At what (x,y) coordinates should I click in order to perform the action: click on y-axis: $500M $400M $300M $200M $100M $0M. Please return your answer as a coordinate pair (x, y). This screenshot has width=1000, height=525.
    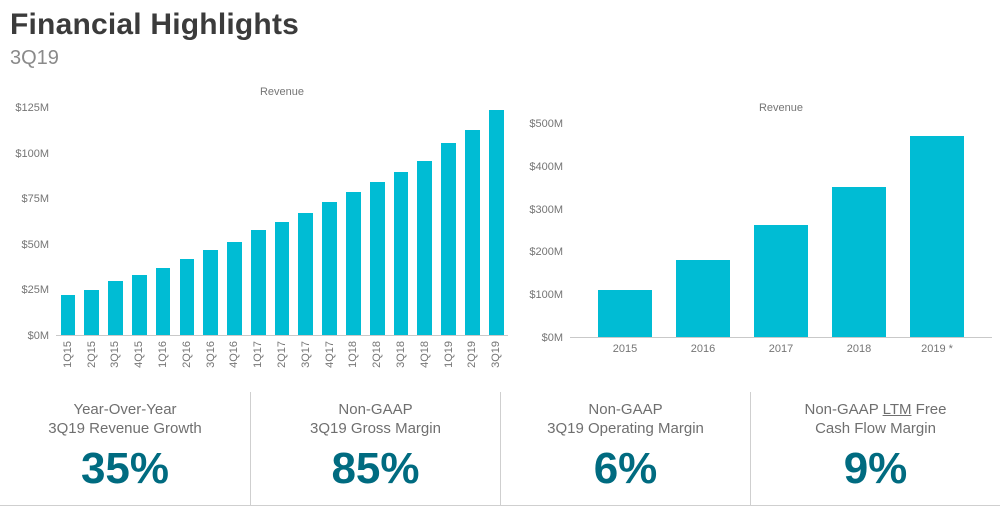
    Looking at the image, I should click on (542, 231).